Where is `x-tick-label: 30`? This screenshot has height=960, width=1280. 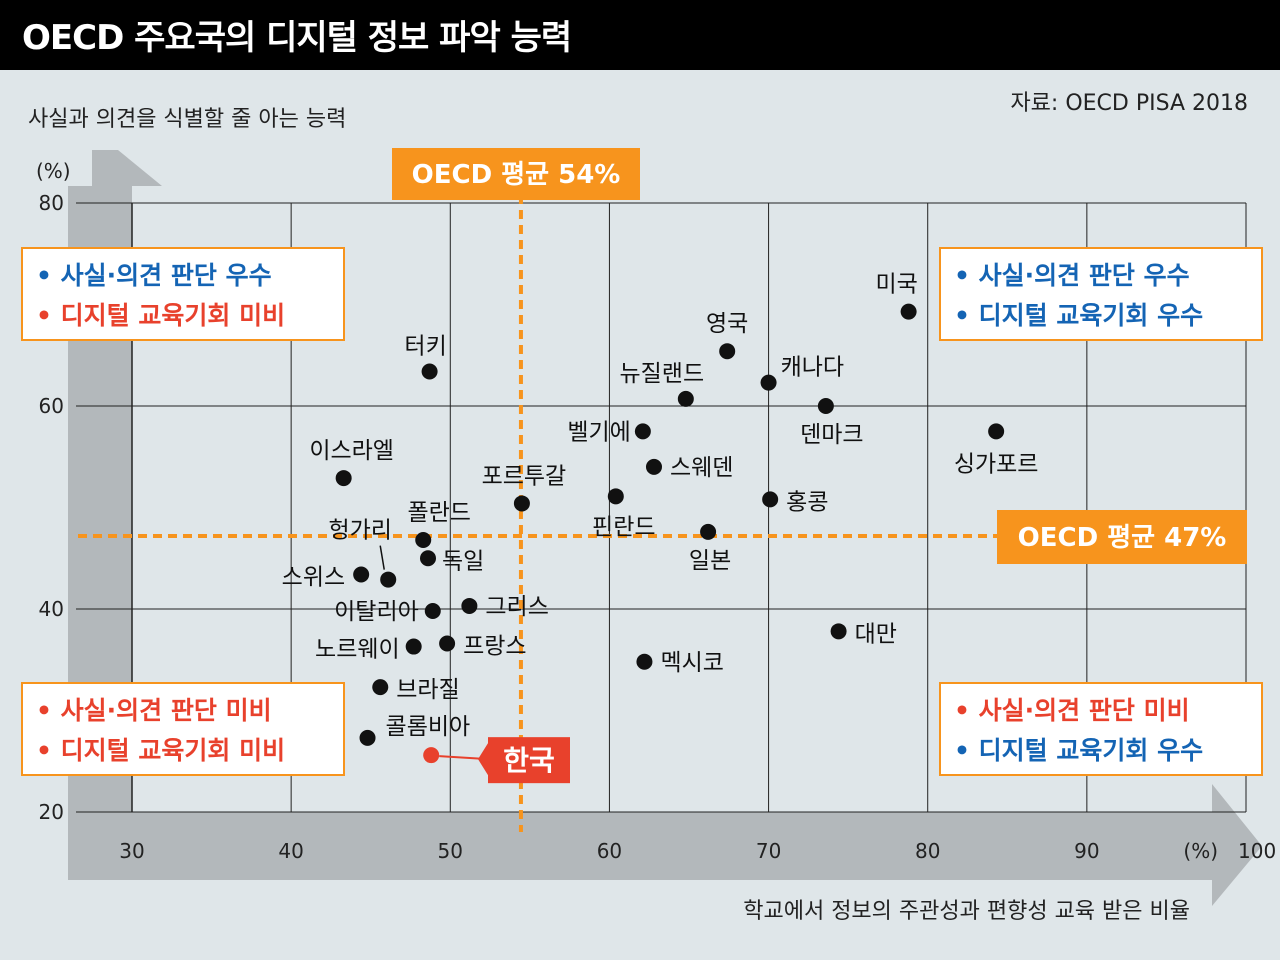
x-tick-label: 30 is located at coordinates (131, 851).